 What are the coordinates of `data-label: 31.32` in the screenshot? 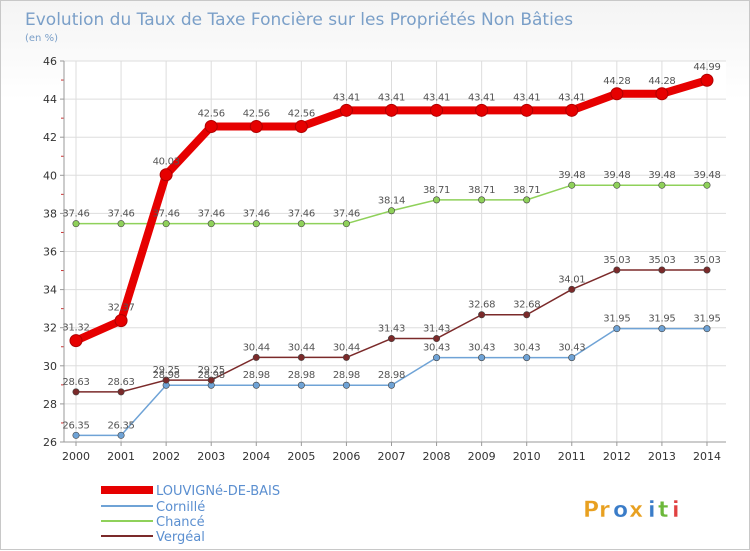 It's located at (75, 328).